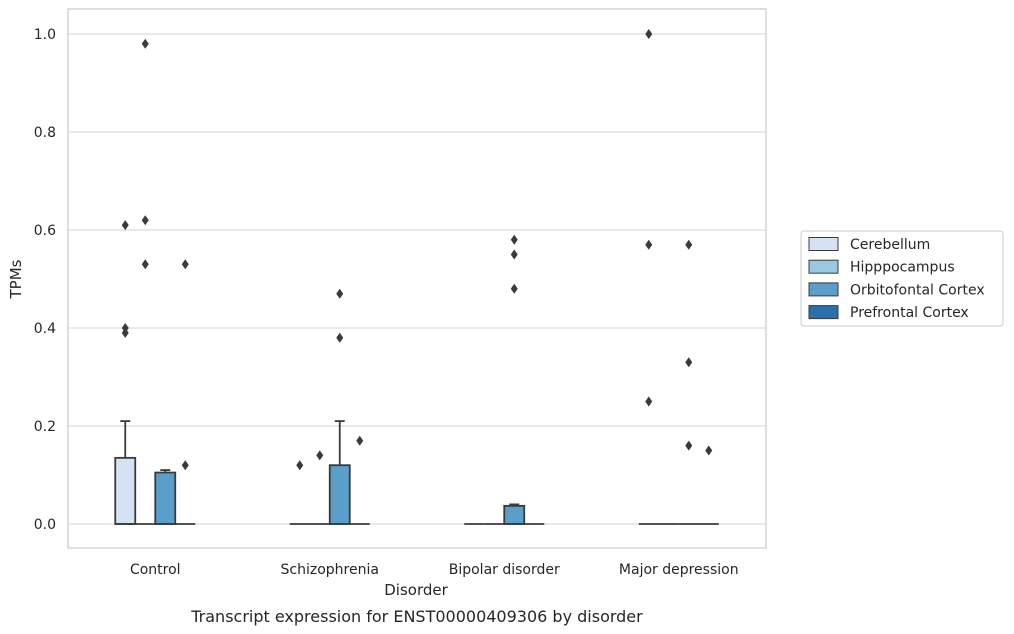 The image size is (1014, 634). I want to click on y-tick-label: 0.8, so click(45, 133).